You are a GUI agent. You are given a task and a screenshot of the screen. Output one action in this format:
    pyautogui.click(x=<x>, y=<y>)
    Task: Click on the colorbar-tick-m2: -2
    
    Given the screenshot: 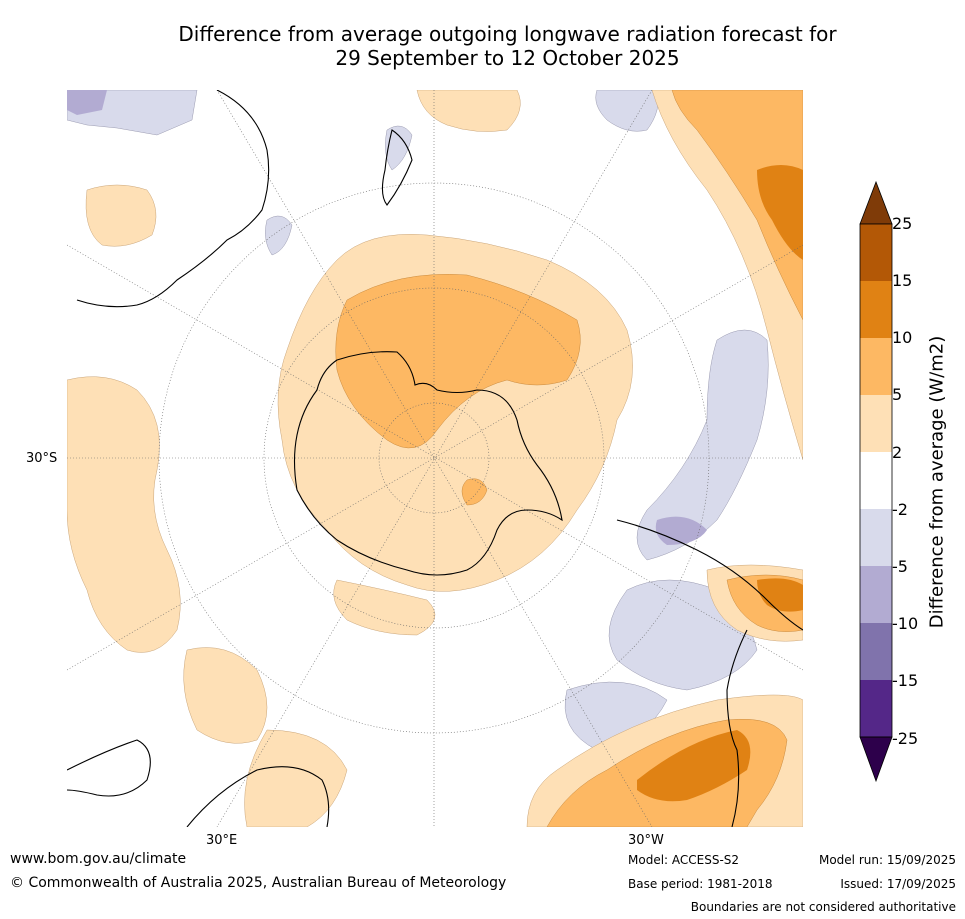 What is the action you would take?
    pyautogui.click(x=900, y=509)
    